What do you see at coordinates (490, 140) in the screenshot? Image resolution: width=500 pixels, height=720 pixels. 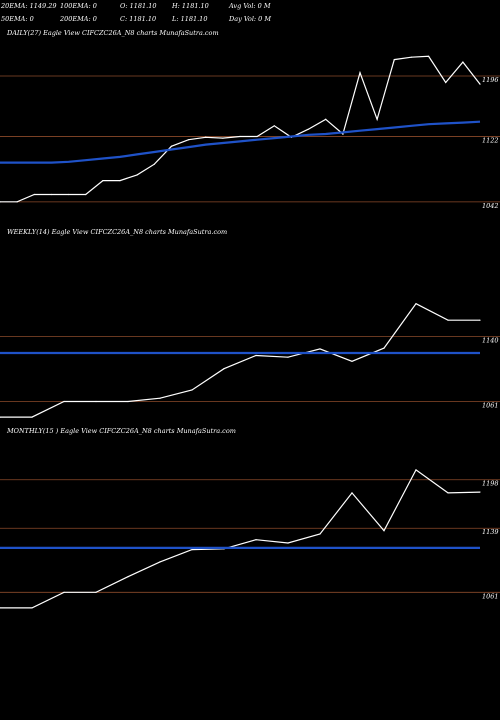 I see `daily-tick-label: 1122` at bounding box center [490, 140].